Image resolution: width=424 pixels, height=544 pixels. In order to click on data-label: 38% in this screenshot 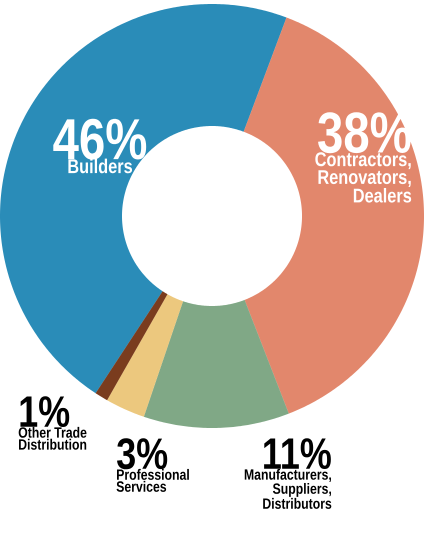, I will do `click(364, 133)`.